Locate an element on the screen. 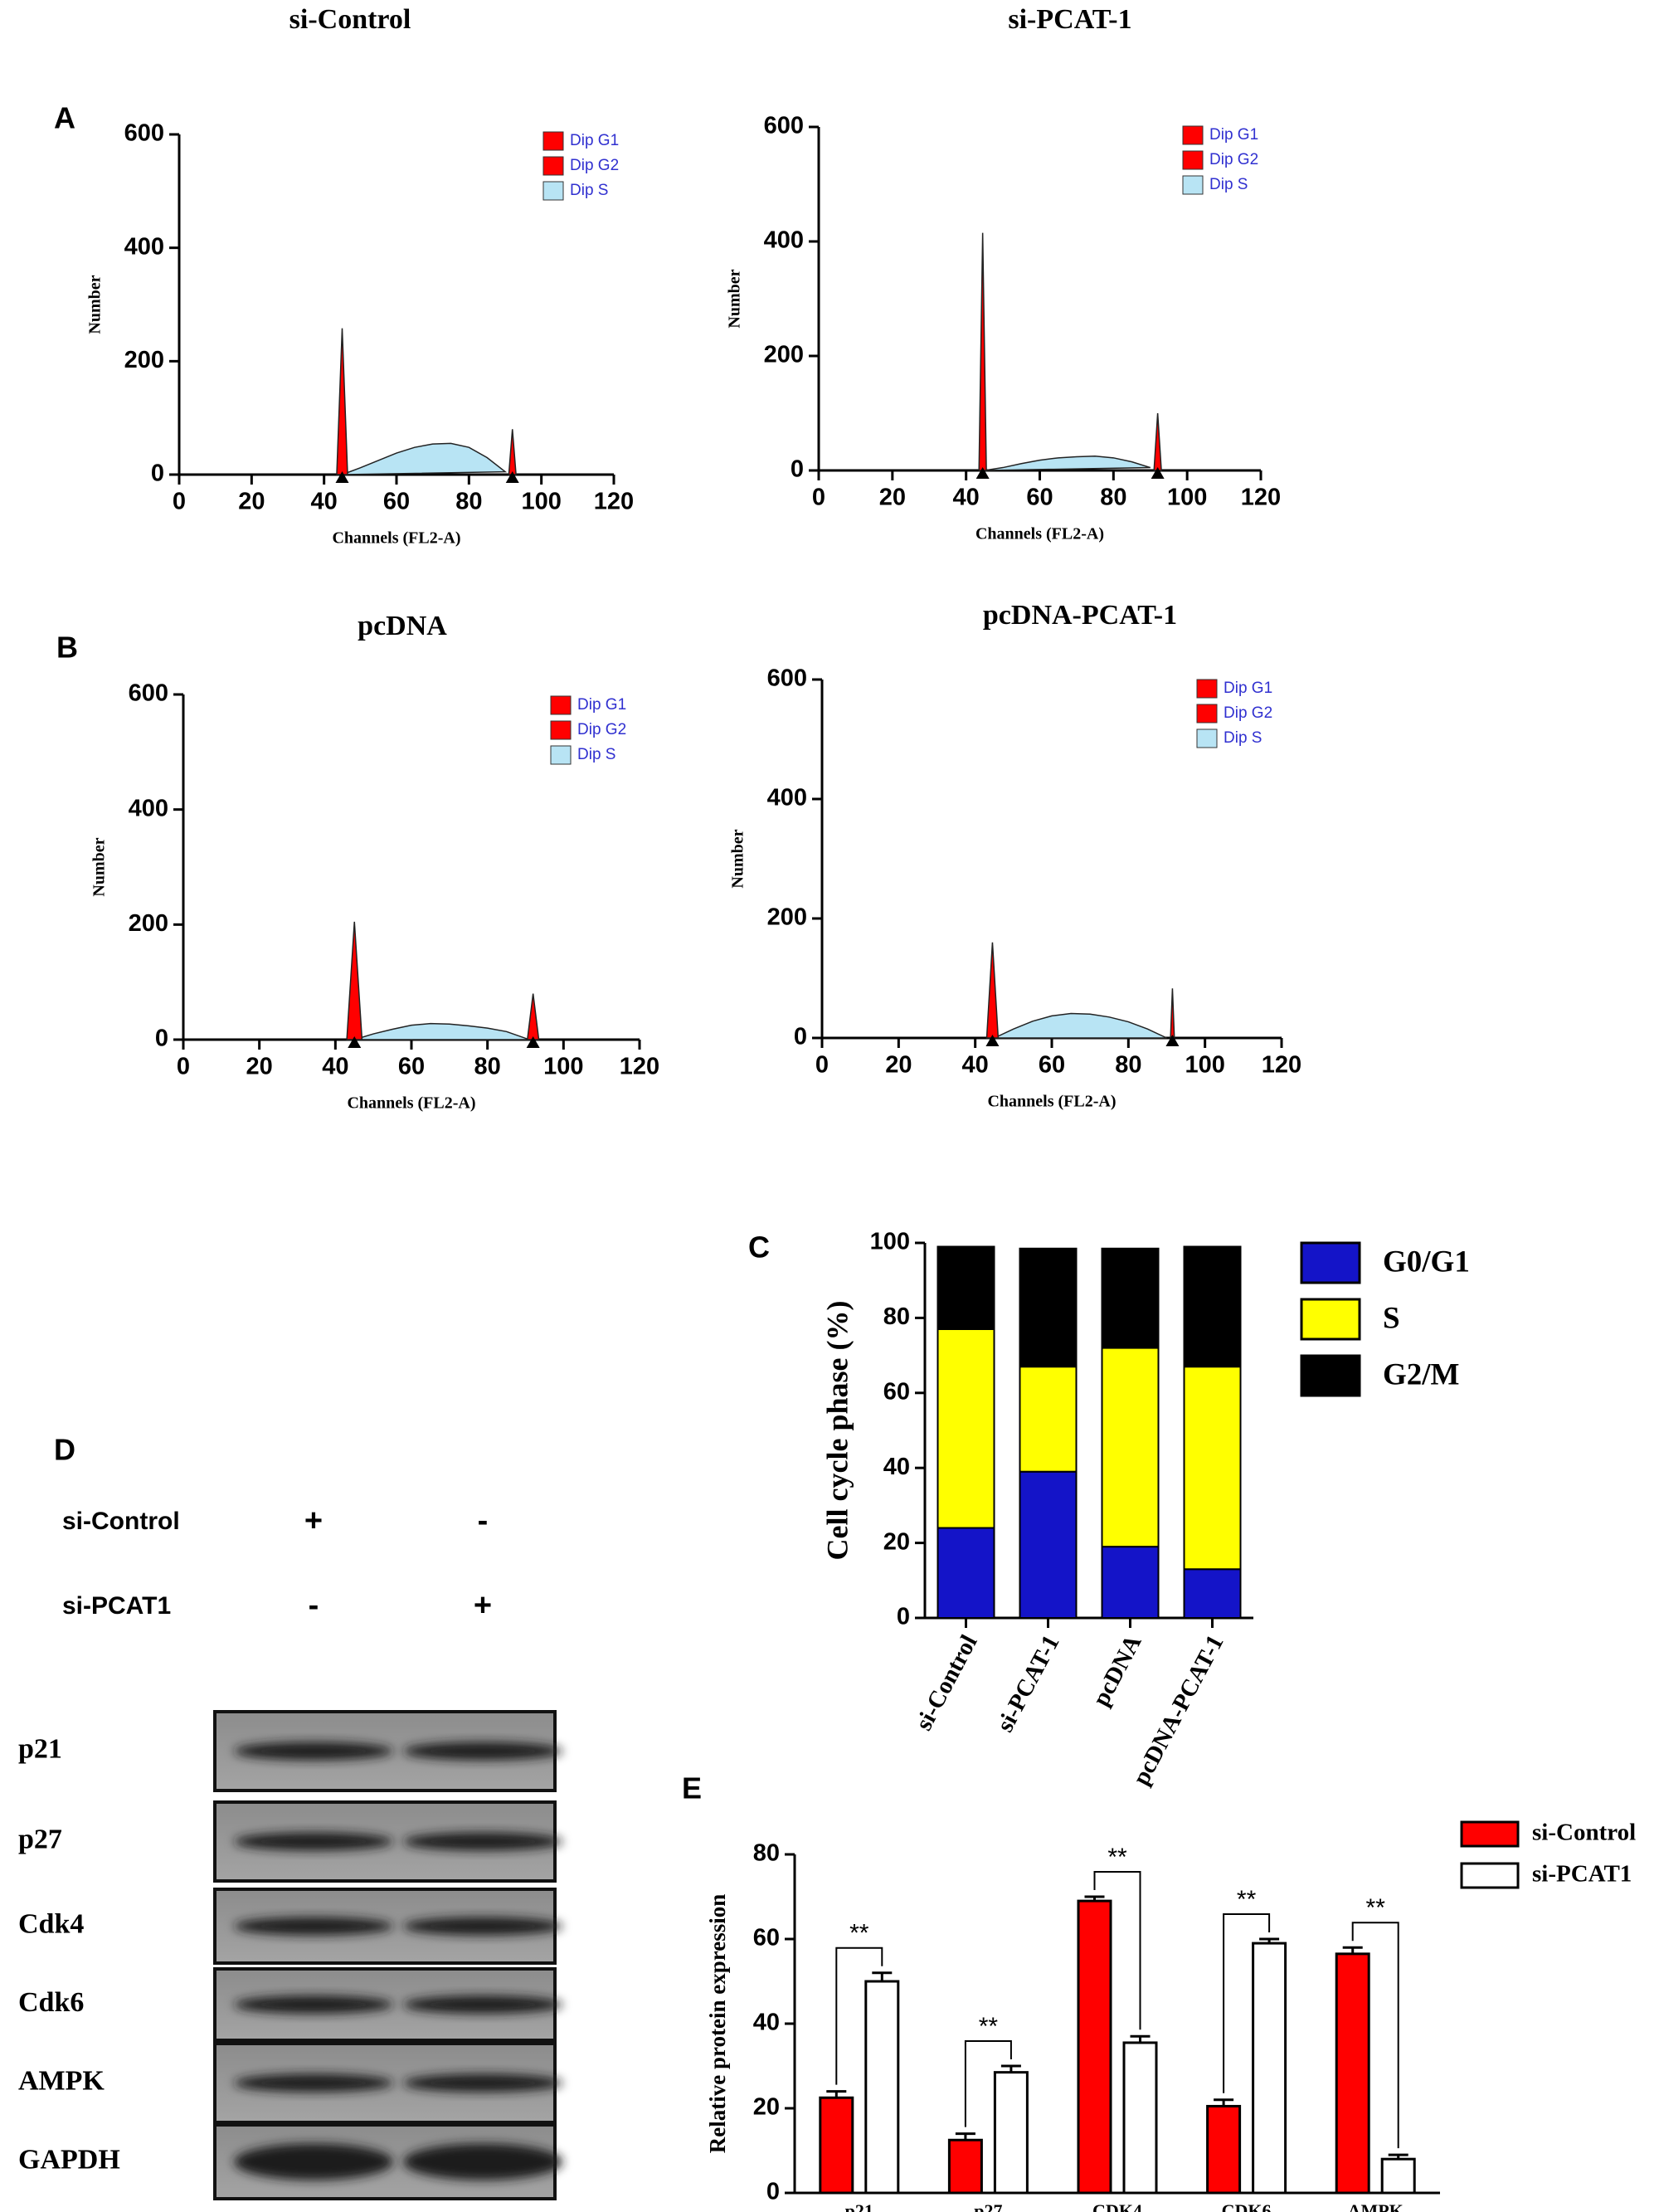  panel-label: A is located at coordinates (64, 118).